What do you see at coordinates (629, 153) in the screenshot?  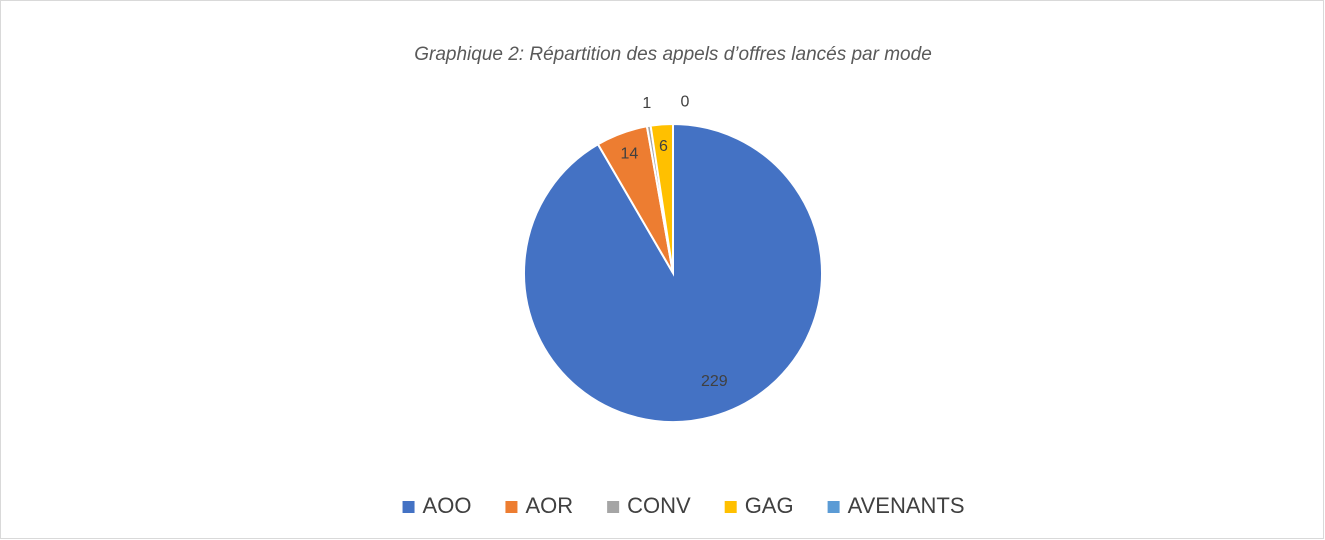 I see `data-label: 14` at bounding box center [629, 153].